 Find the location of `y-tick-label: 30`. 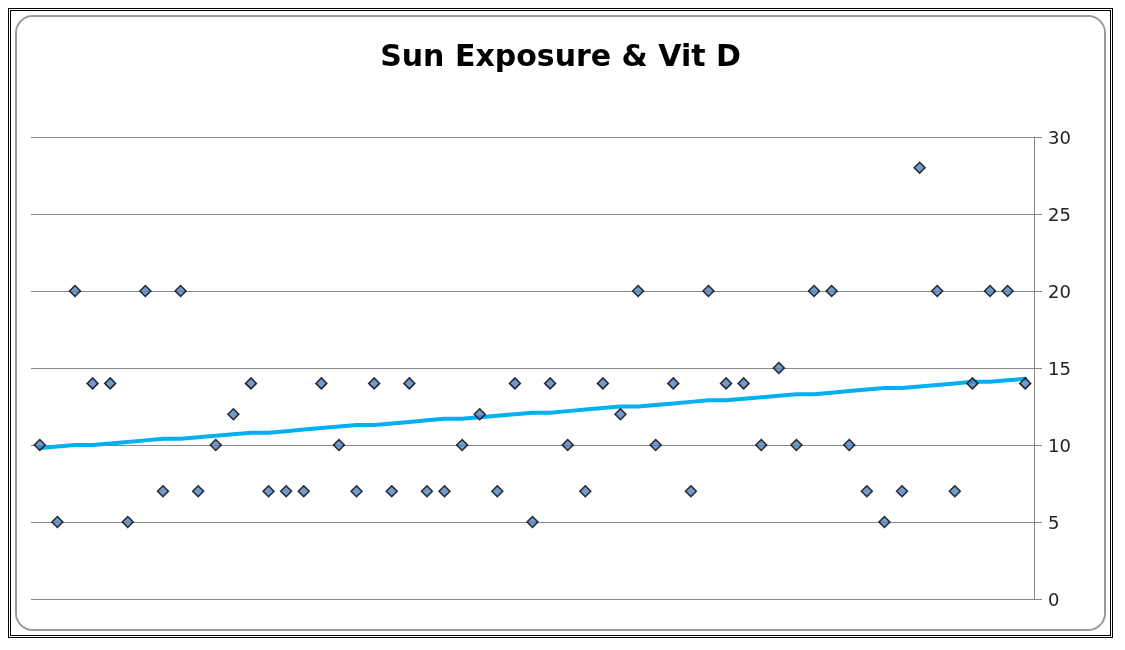

y-tick-label: 30 is located at coordinates (1059, 137).